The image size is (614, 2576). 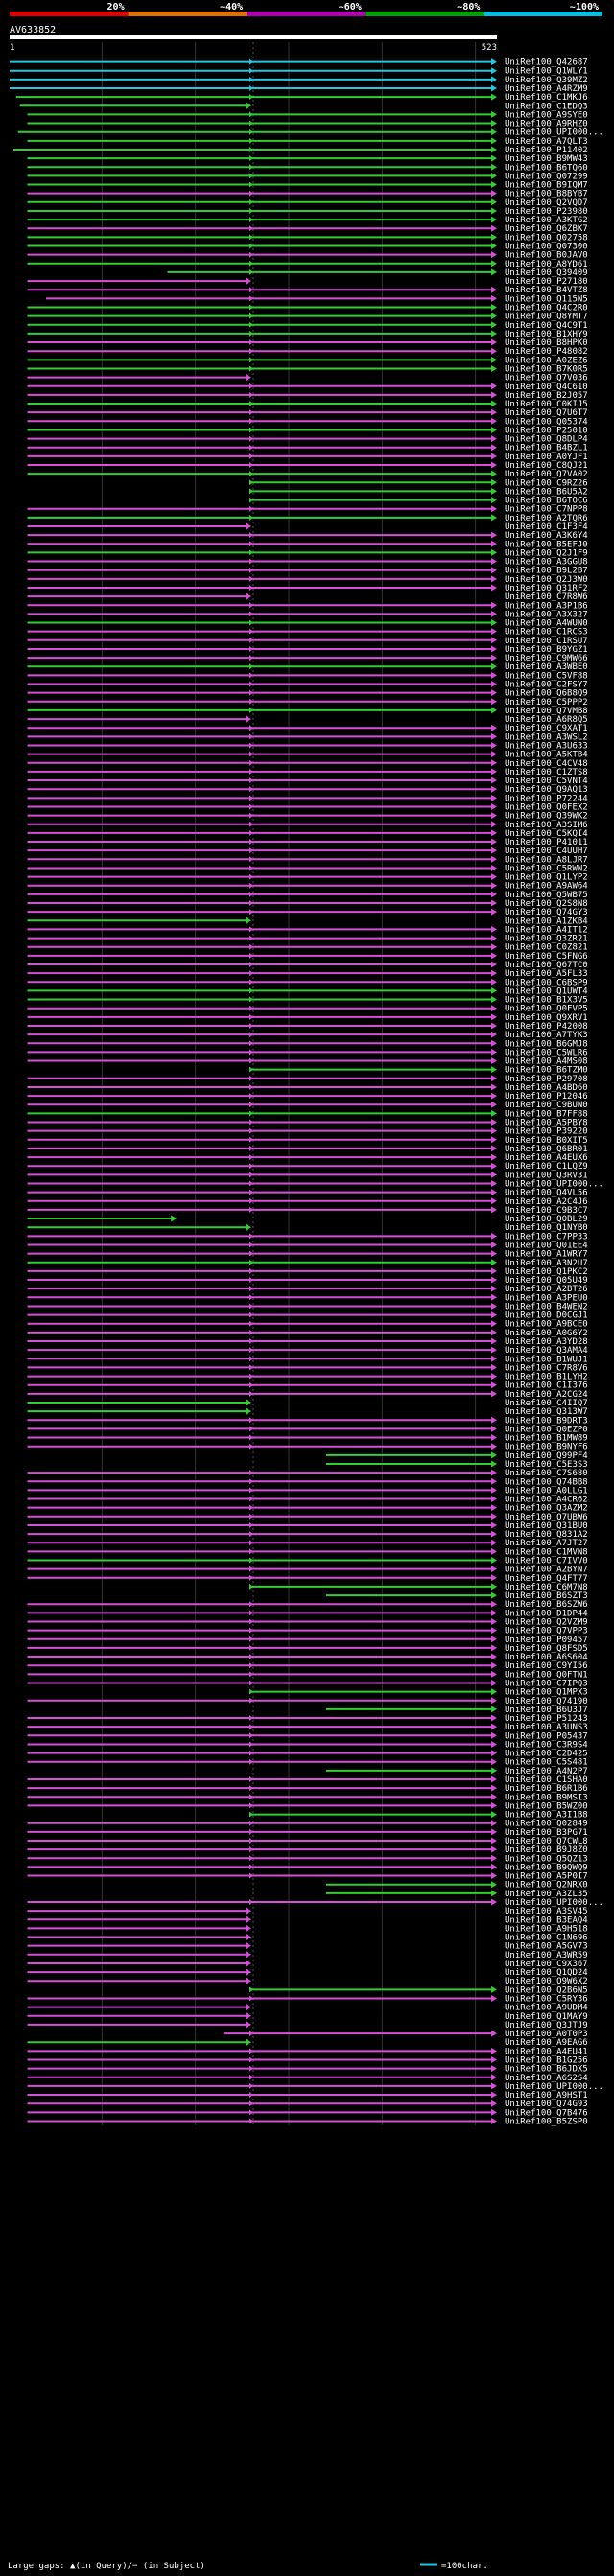 I want to click on hit-label: UniRef100_D0CGJ1, so click(x=546, y=1316).